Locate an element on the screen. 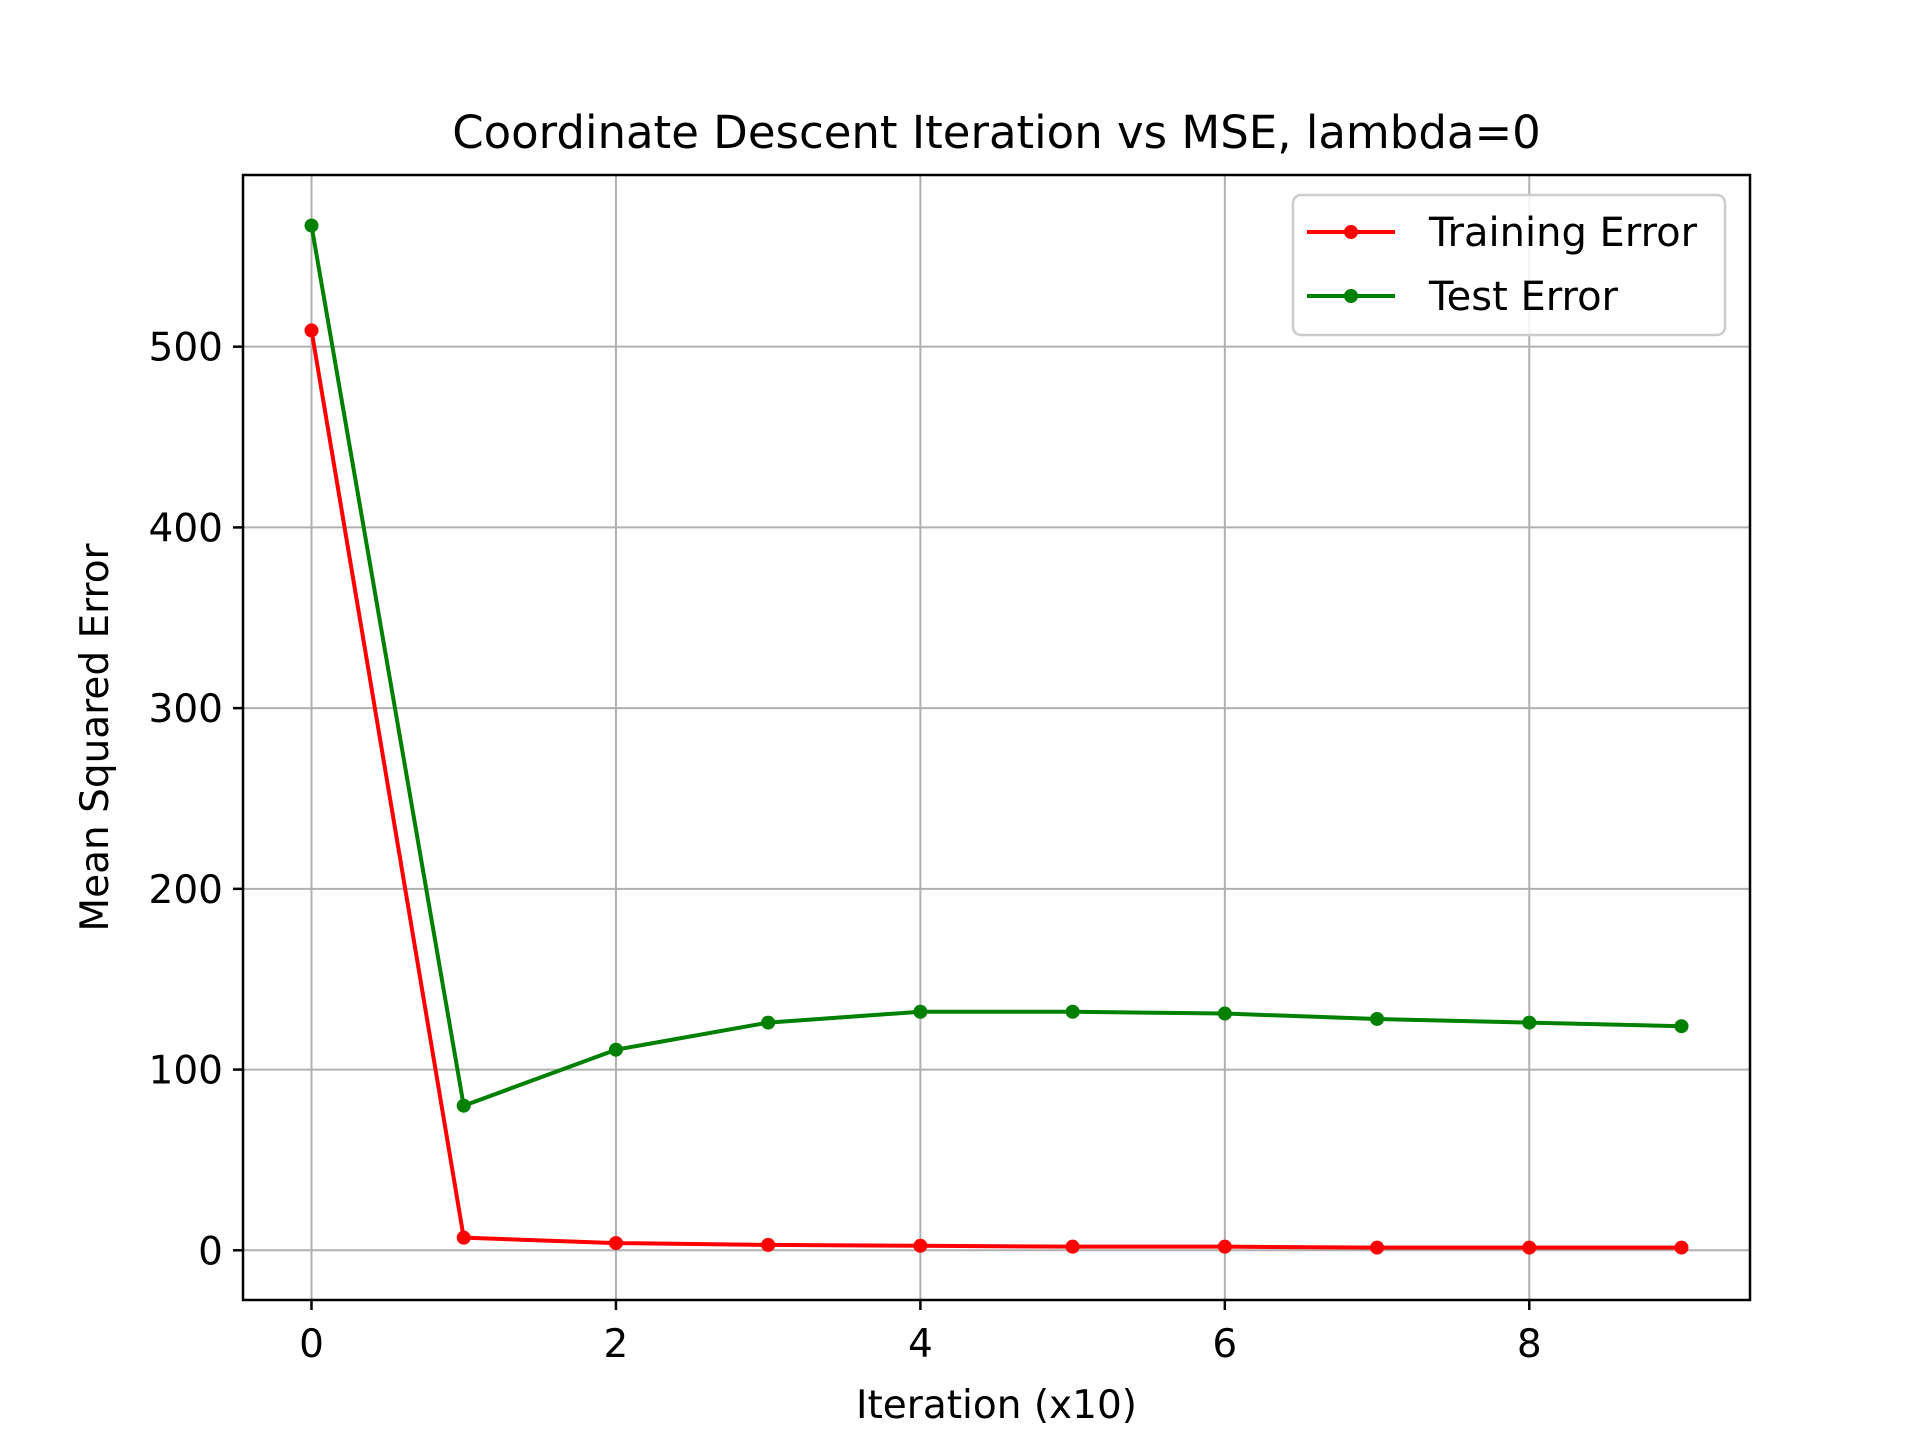 The width and height of the screenshot is (1920, 1445). legend-marker-test-error is located at coordinates (1351, 296).